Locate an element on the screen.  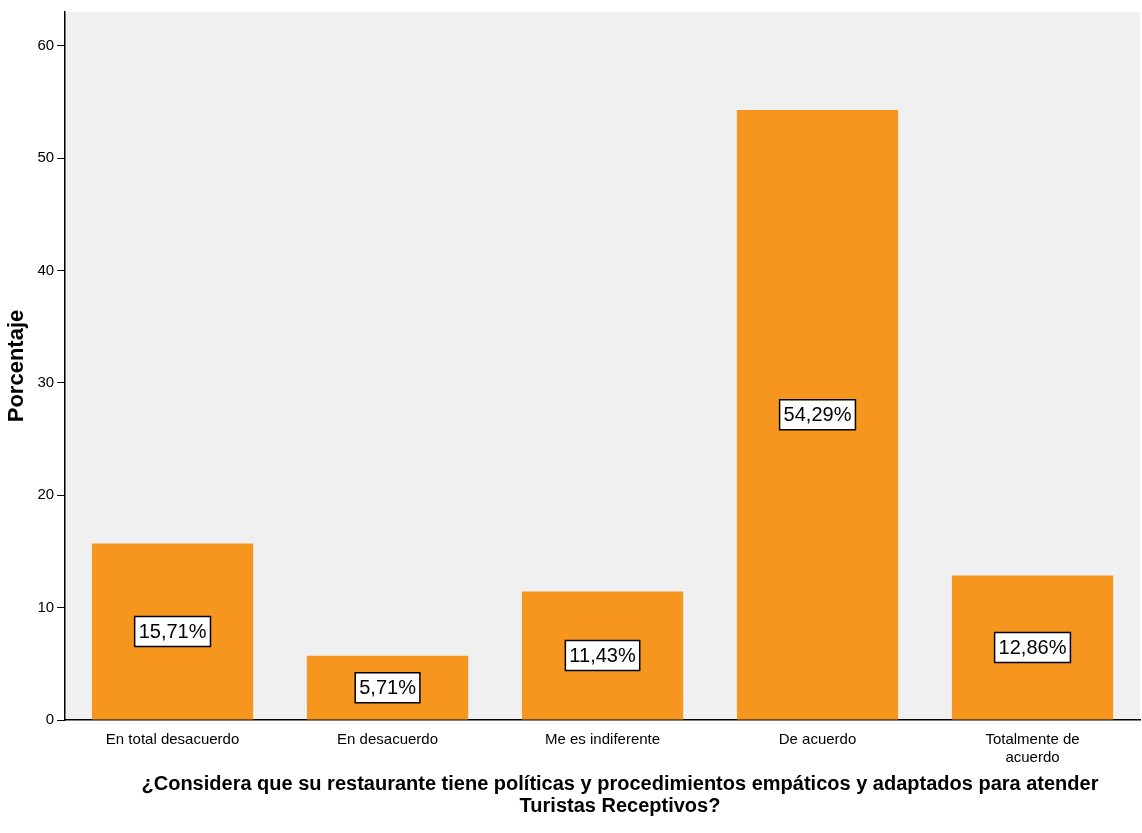
x-tick-label: En desacuerdo is located at coordinates (388, 739).